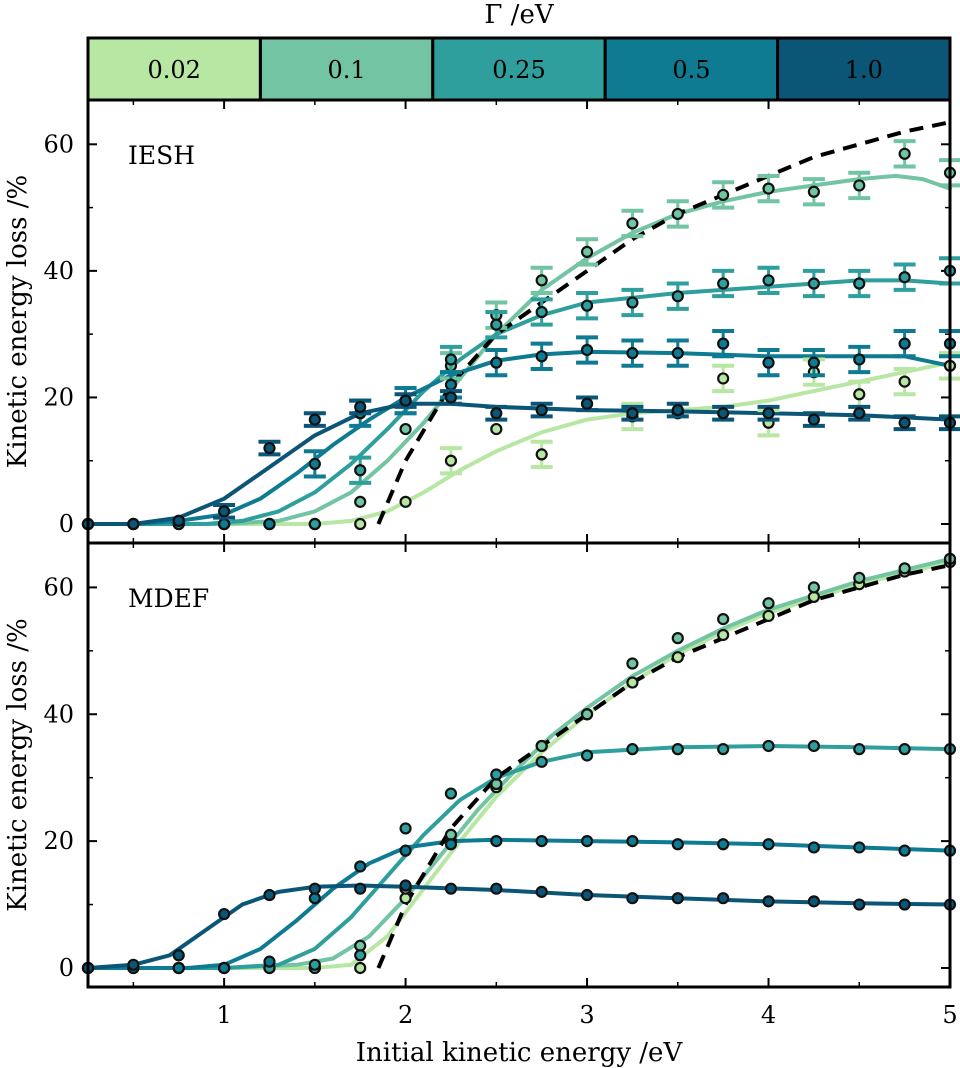  I want to click on y-tick-label: 40, so click(58, 714).